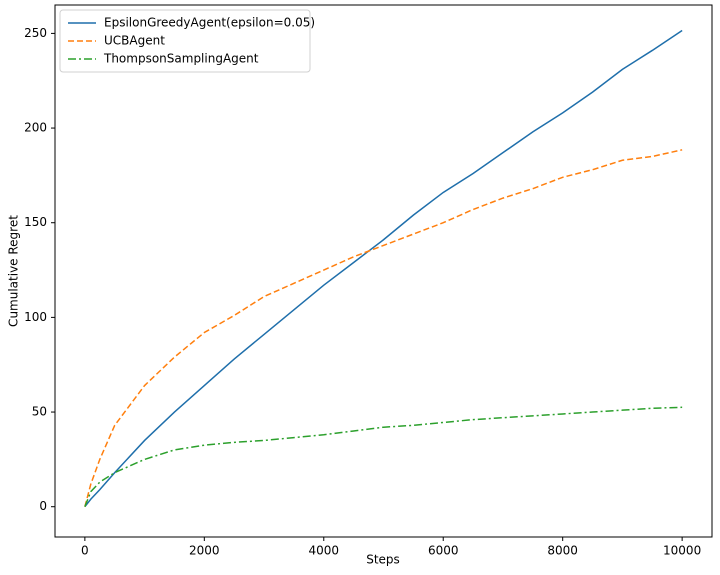 This screenshot has width=720, height=575. Describe the element at coordinates (323, 551) in the screenshot. I see `x-tick-label: 4000` at that location.